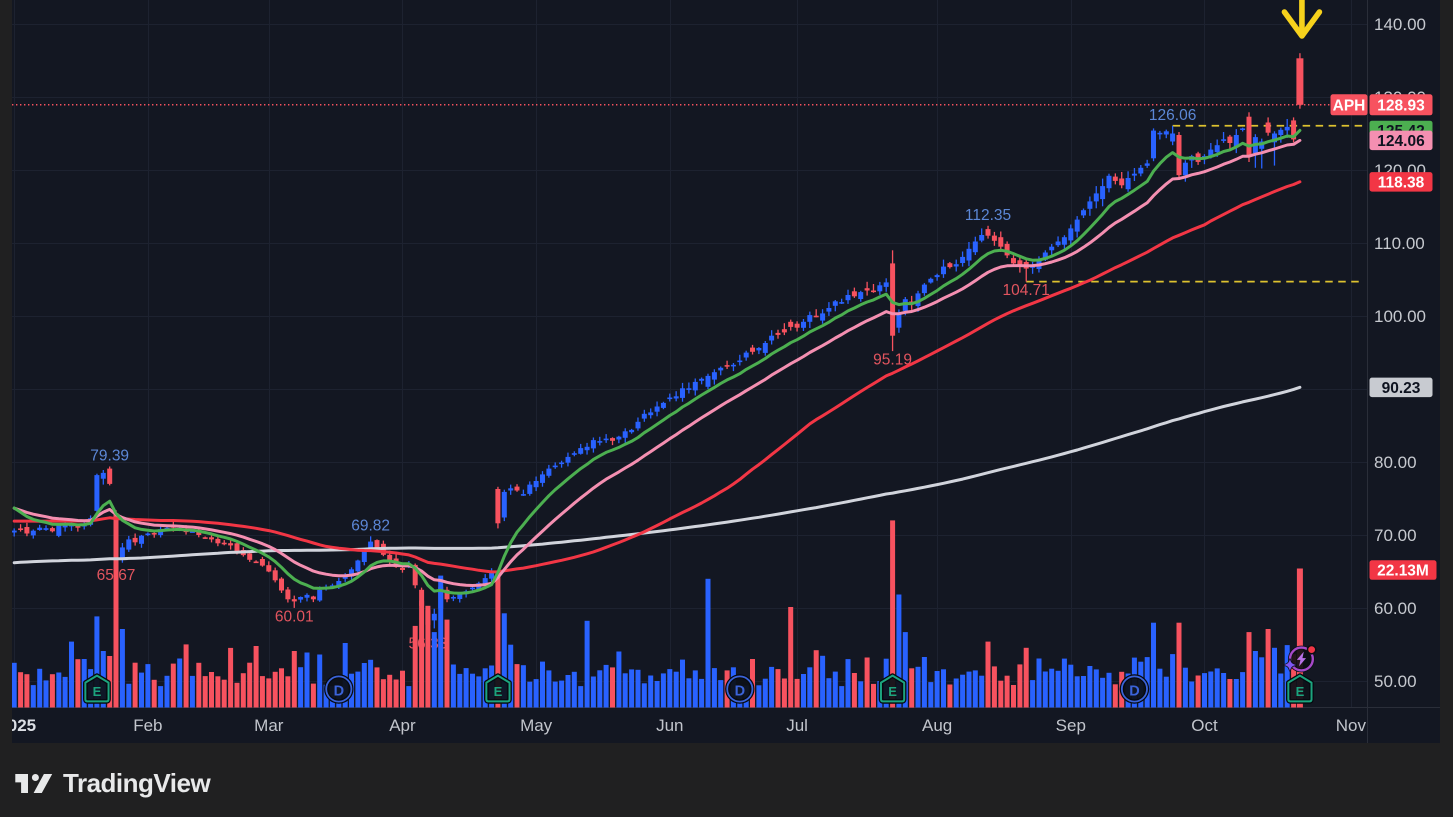 This screenshot has height=817, width=1453. I want to click on time-axis-month-label: Nov, so click(1351, 725).